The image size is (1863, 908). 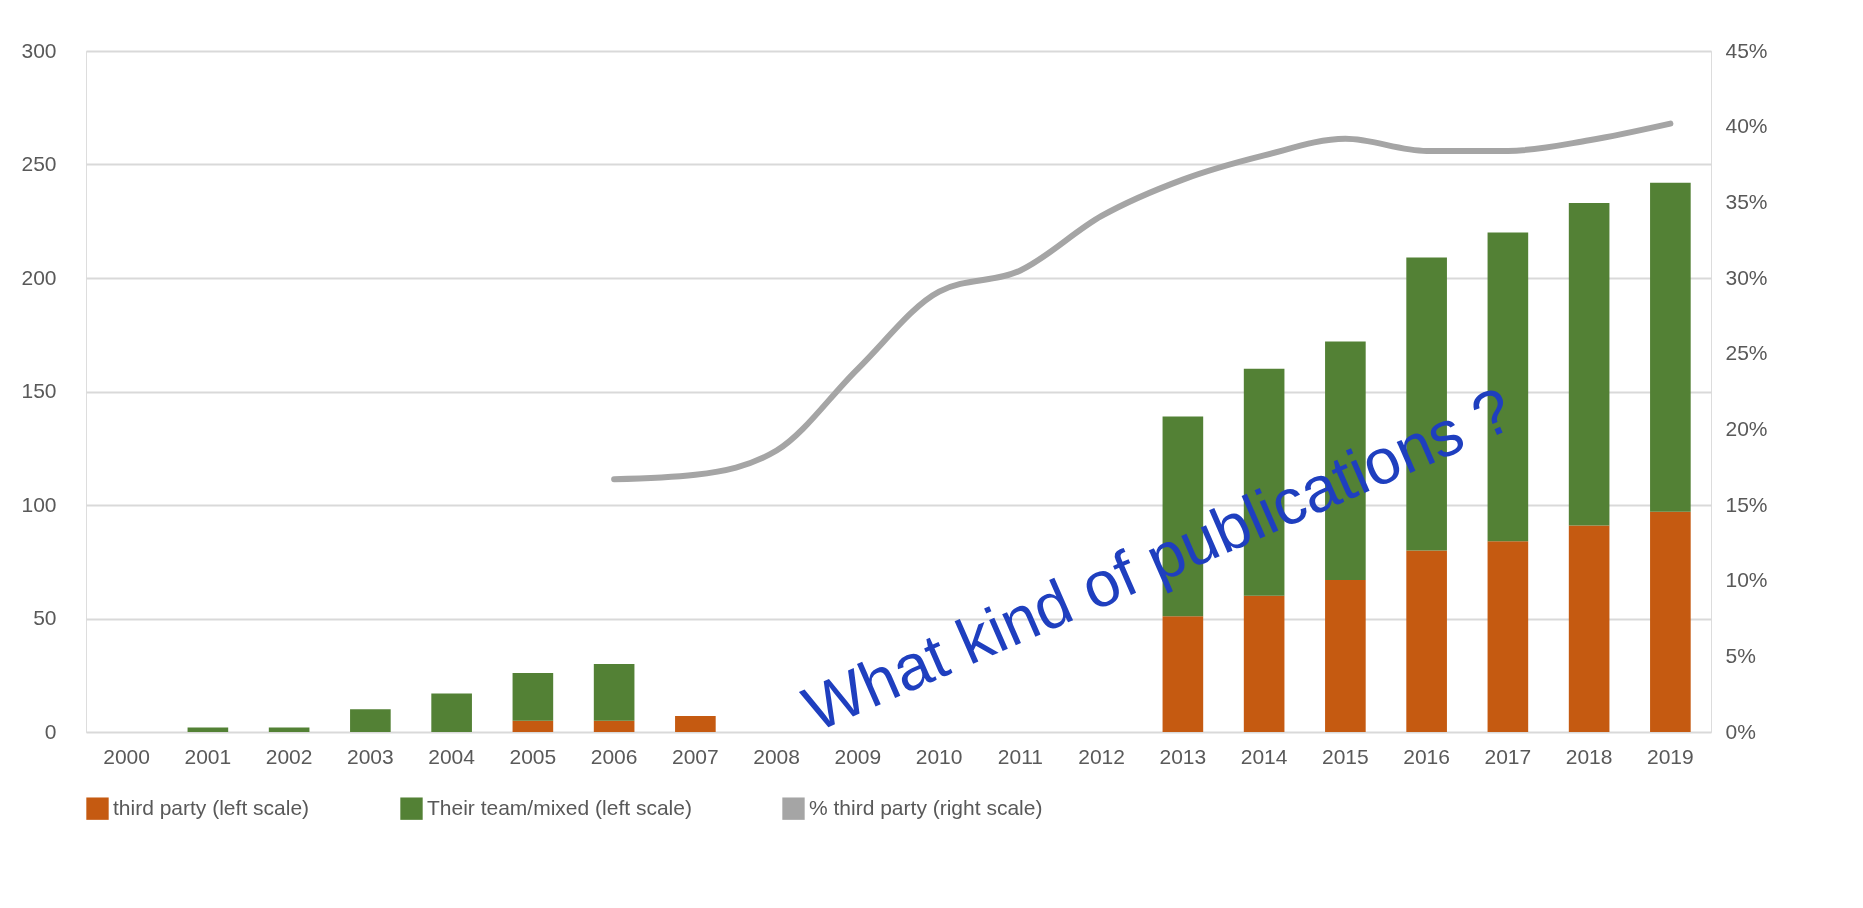 I want to click on y-tick-label: 300, so click(x=39, y=50).